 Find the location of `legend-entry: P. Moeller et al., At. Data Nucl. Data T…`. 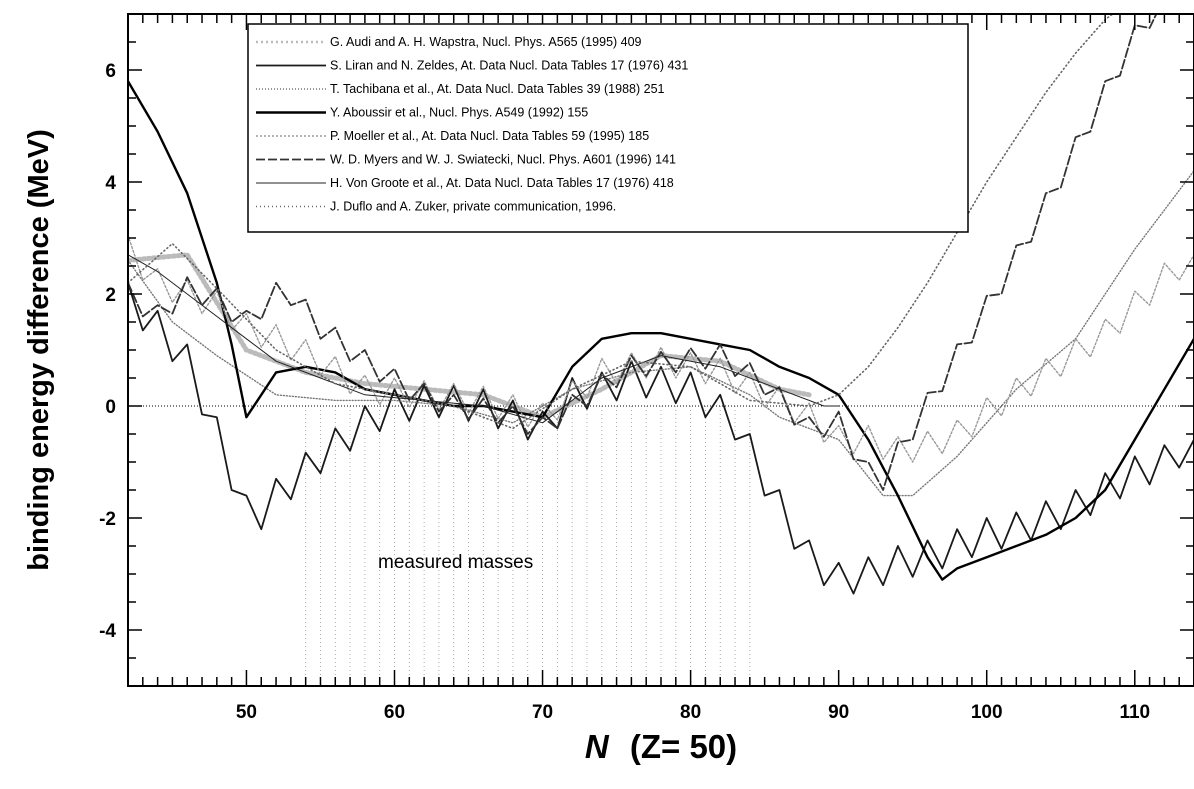

legend-entry: P. Moeller et al., At. Data Nucl. Data T… is located at coordinates (489, 136).